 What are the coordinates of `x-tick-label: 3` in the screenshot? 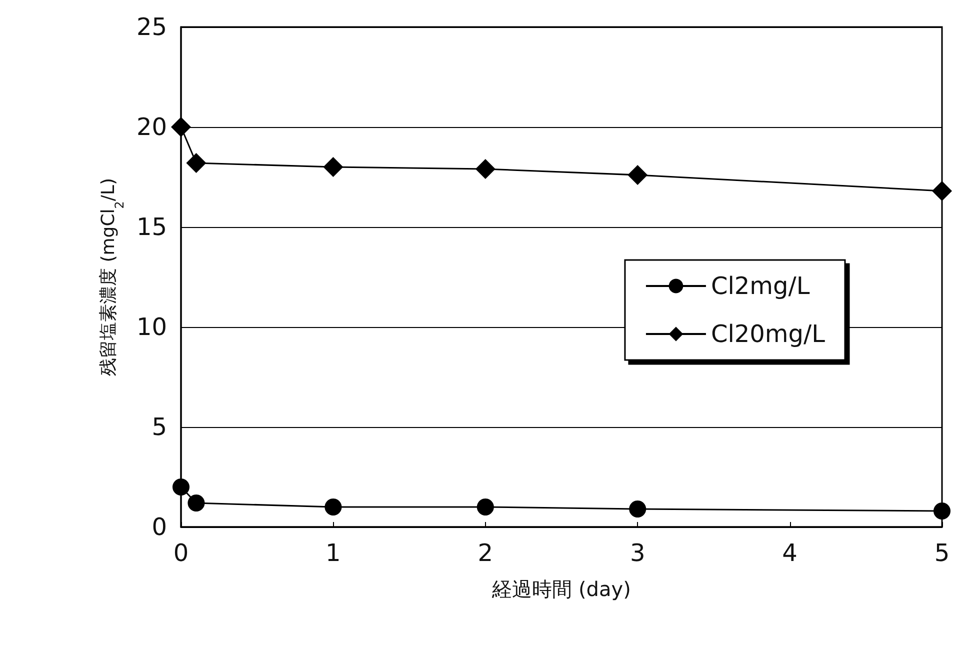 It's located at (638, 553).